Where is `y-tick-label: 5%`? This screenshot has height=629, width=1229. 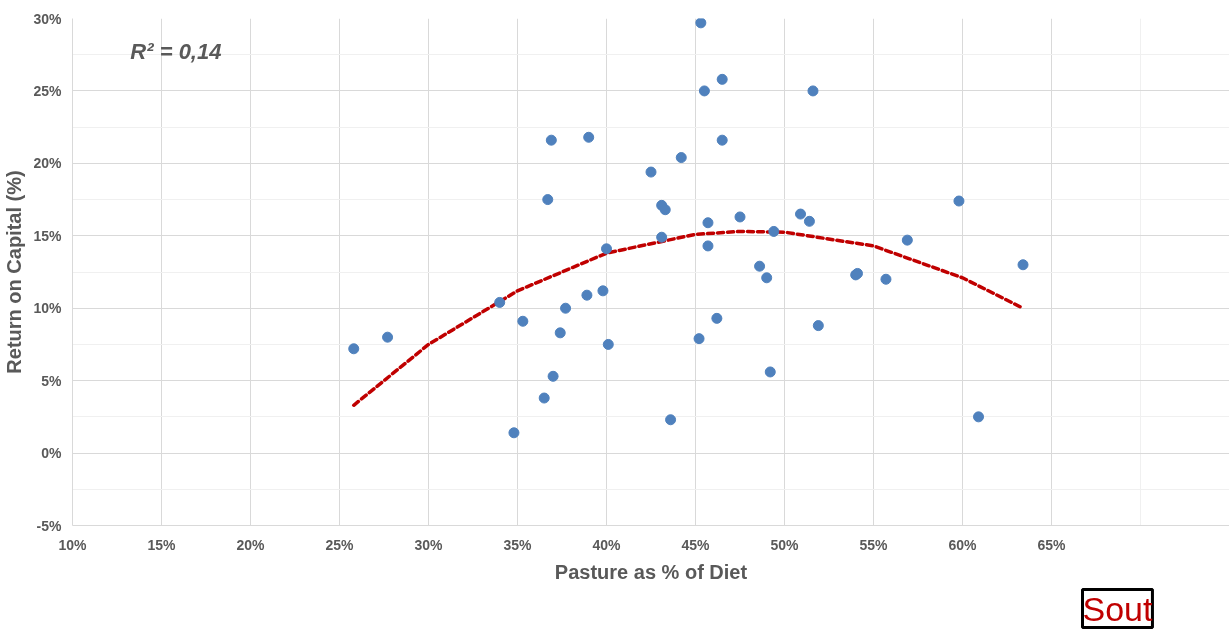 y-tick-label: 5% is located at coordinates (52, 380).